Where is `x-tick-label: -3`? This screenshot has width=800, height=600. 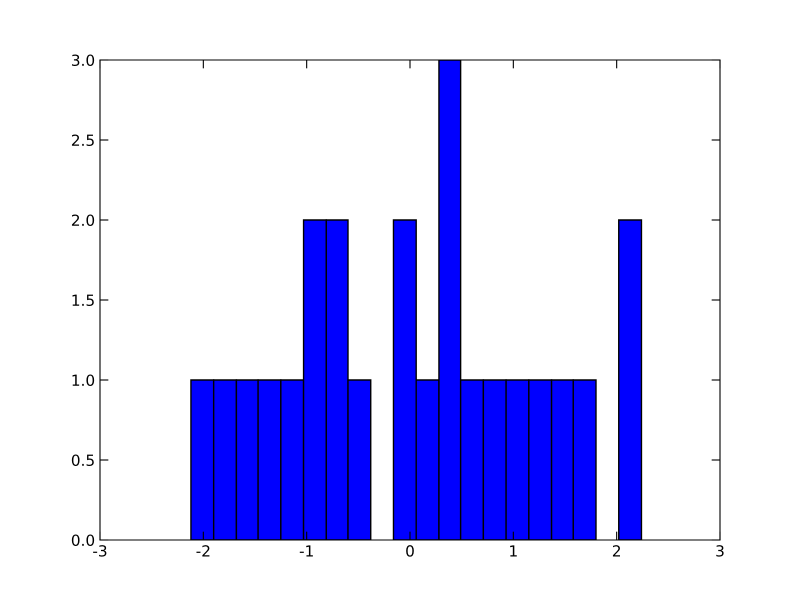 x-tick-label: -3 is located at coordinates (99, 551).